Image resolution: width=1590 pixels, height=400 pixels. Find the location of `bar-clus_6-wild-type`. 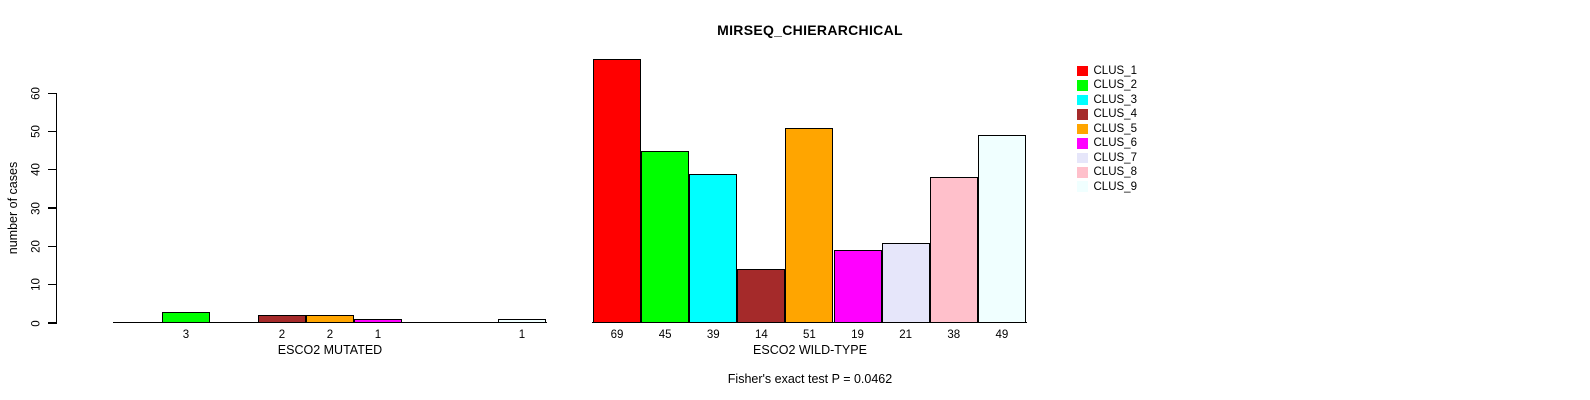

bar-clus_6-wild-type is located at coordinates (857, 286).